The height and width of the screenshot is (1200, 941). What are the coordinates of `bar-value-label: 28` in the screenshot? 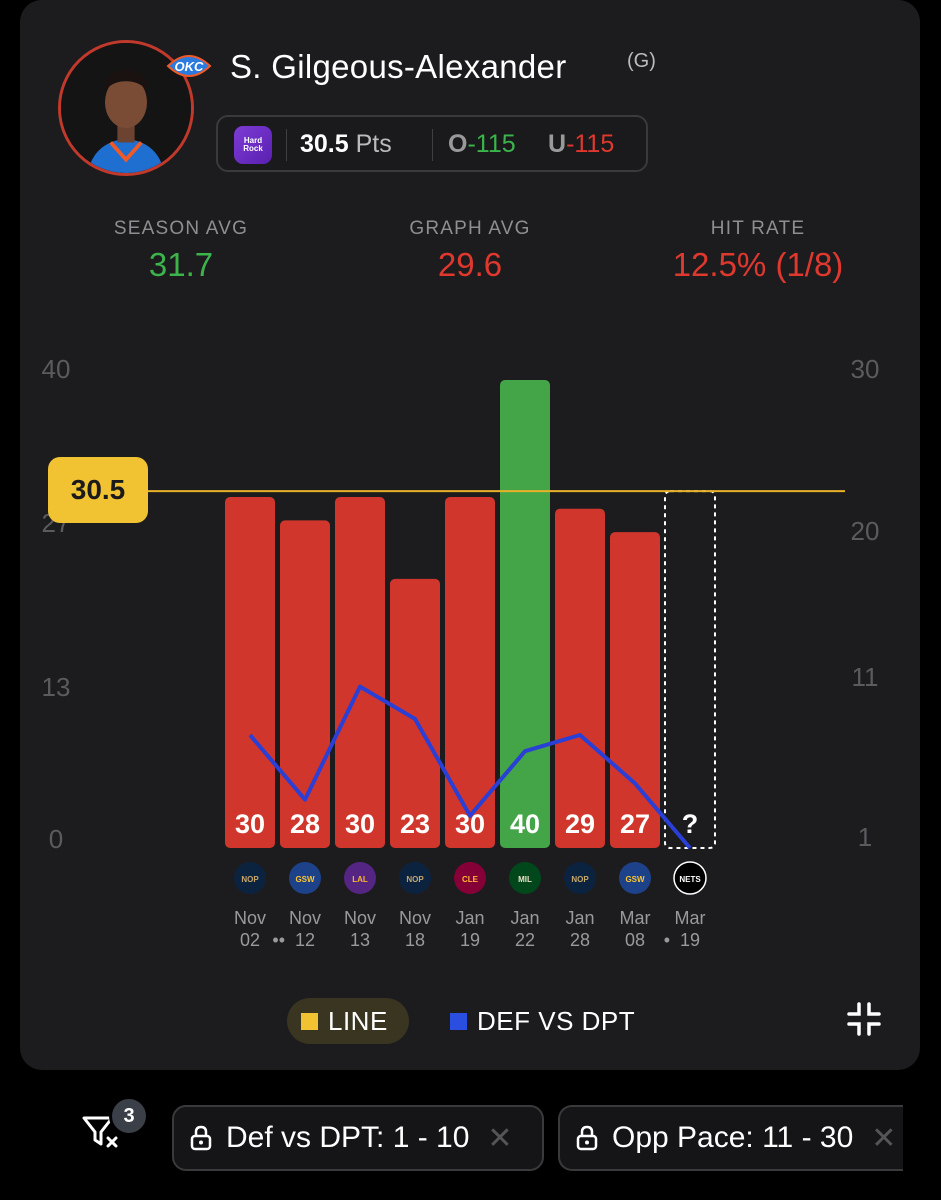 It's located at (305, 824).